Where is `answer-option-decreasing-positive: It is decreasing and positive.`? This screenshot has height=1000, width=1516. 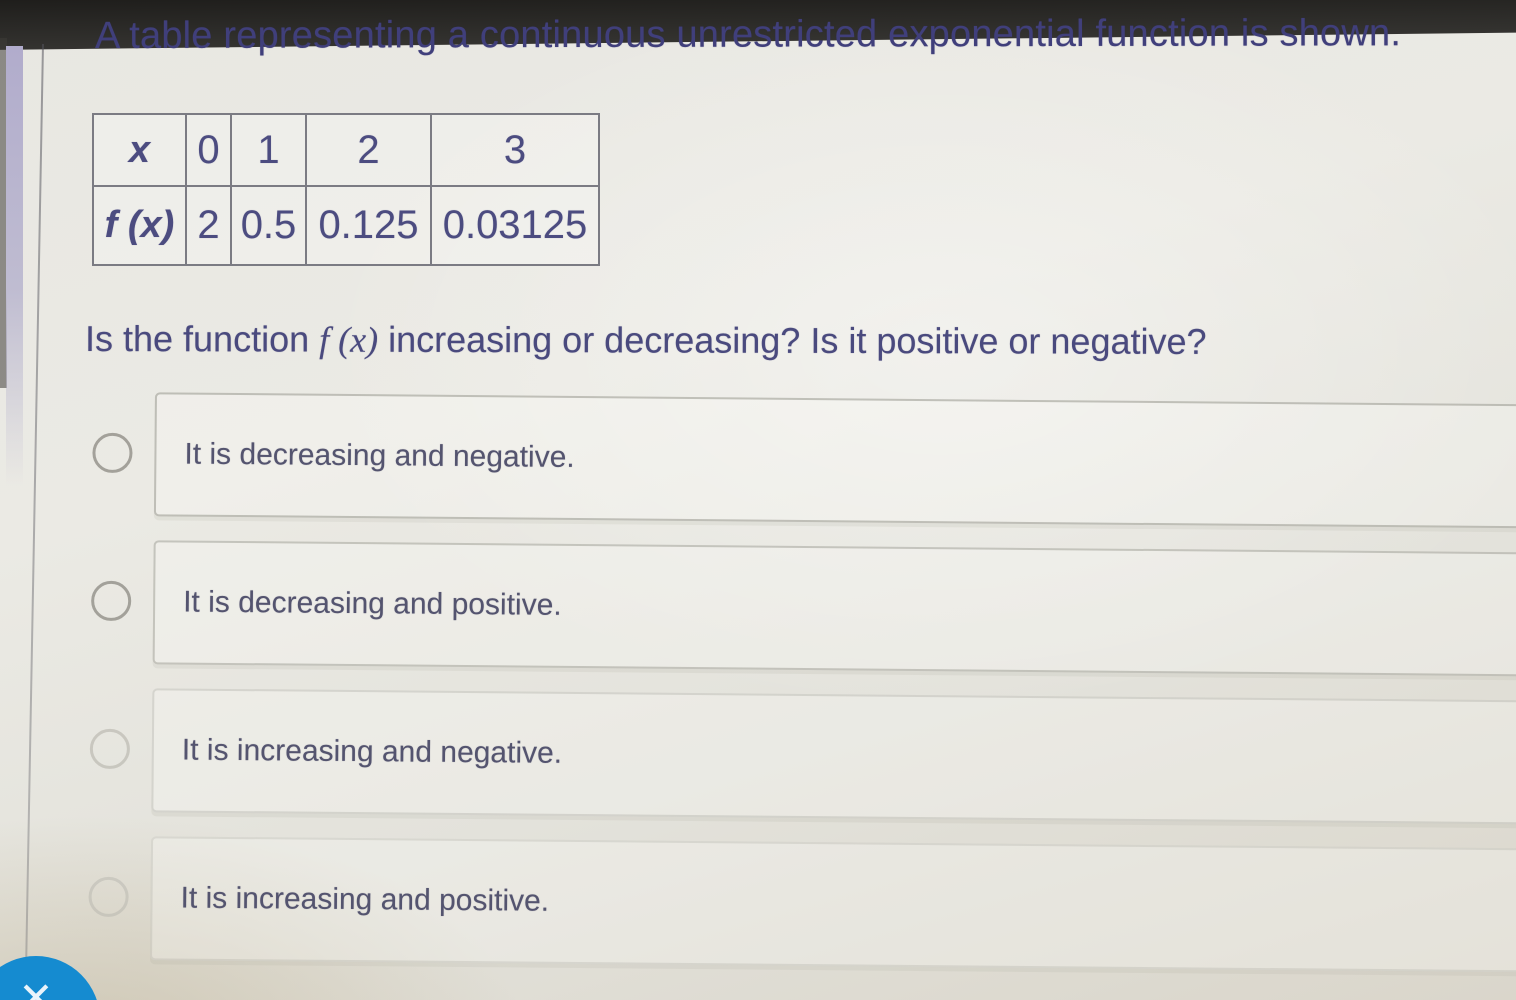
answer-option-decreasing-positive: It is decreasing and positive. is located at coordinates (758, 608).